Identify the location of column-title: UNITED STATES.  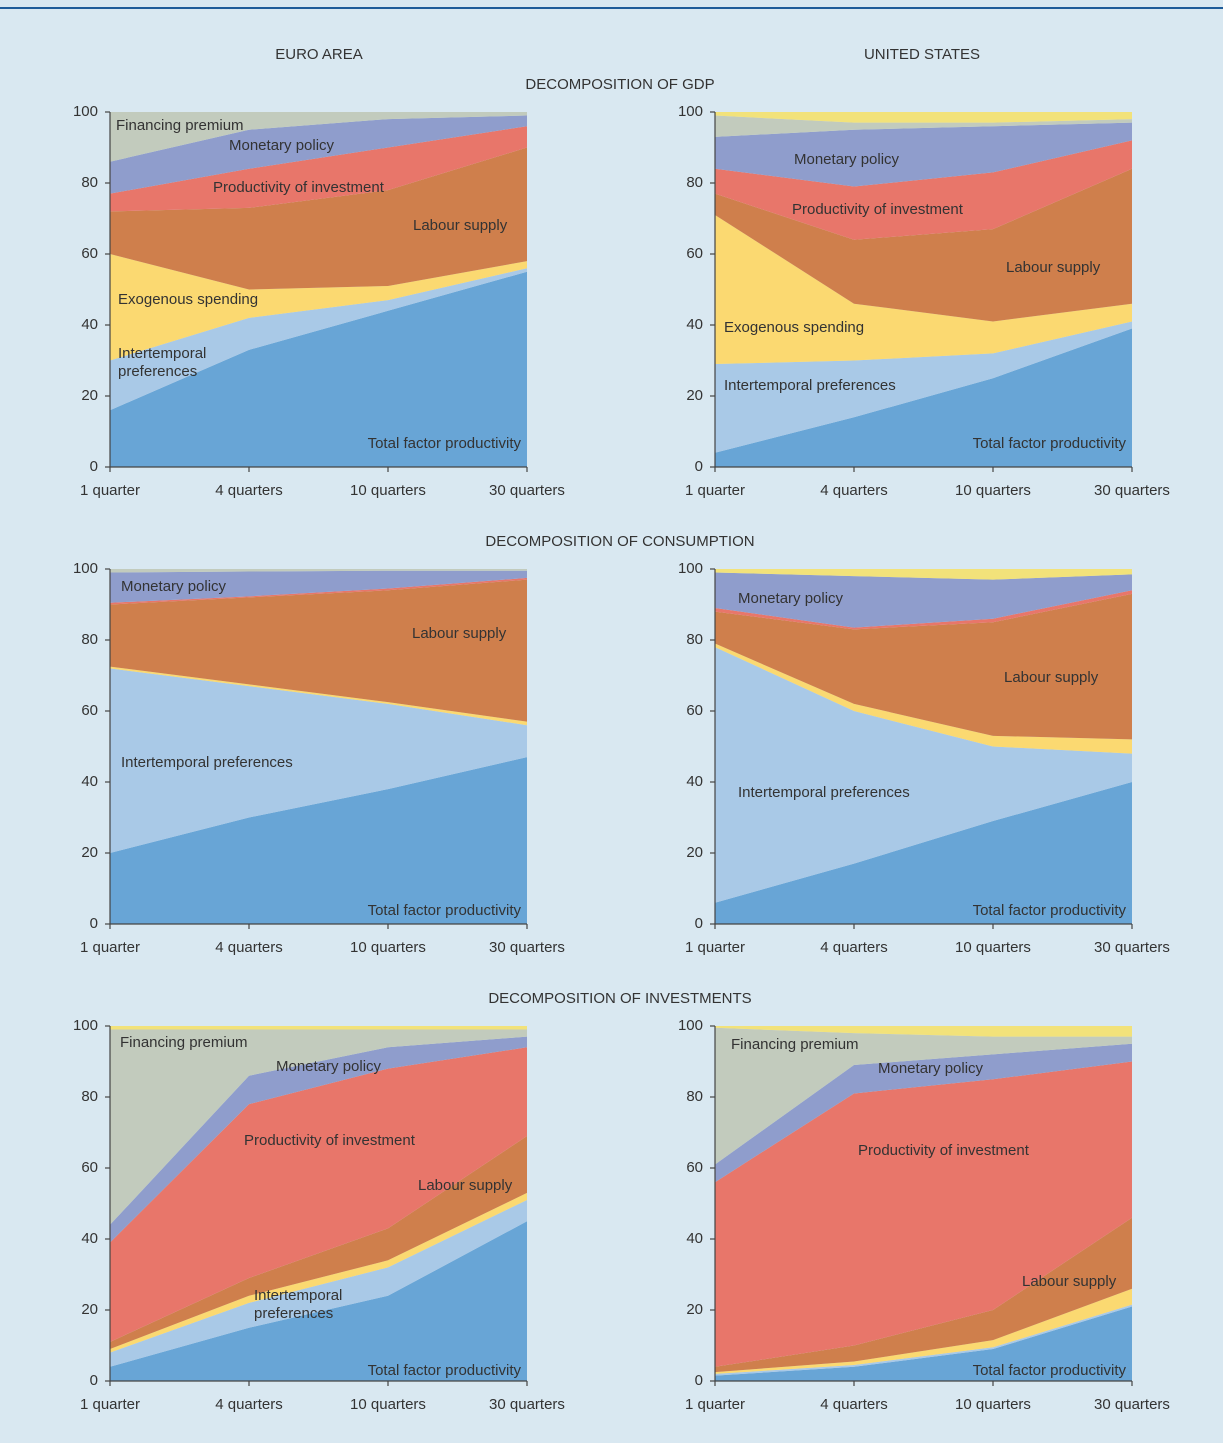
(922, 54).